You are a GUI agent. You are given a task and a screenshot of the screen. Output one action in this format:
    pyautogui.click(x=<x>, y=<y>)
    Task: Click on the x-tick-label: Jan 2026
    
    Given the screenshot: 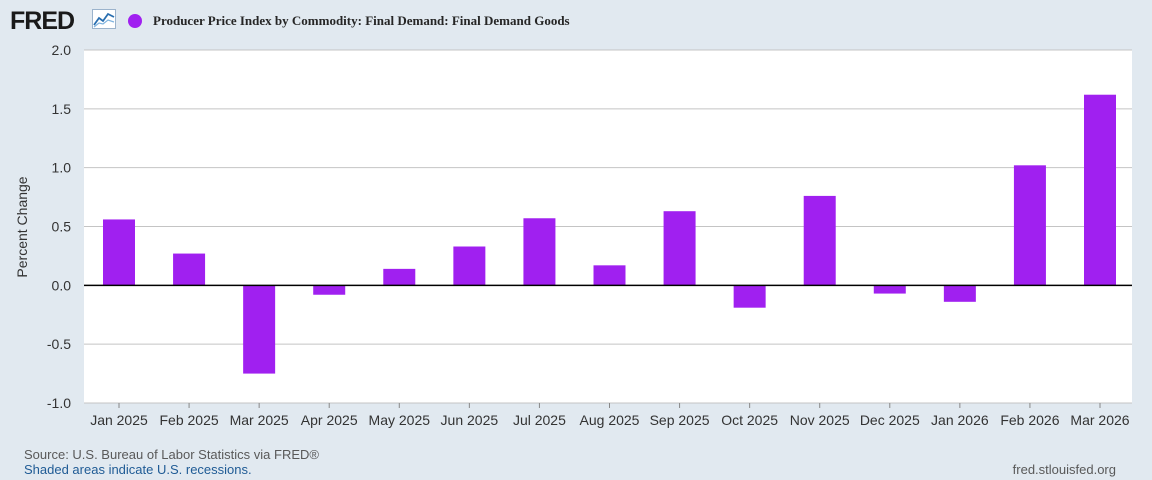 What is the action you would take?
    pyautogui.click(x=960, y=420)
    